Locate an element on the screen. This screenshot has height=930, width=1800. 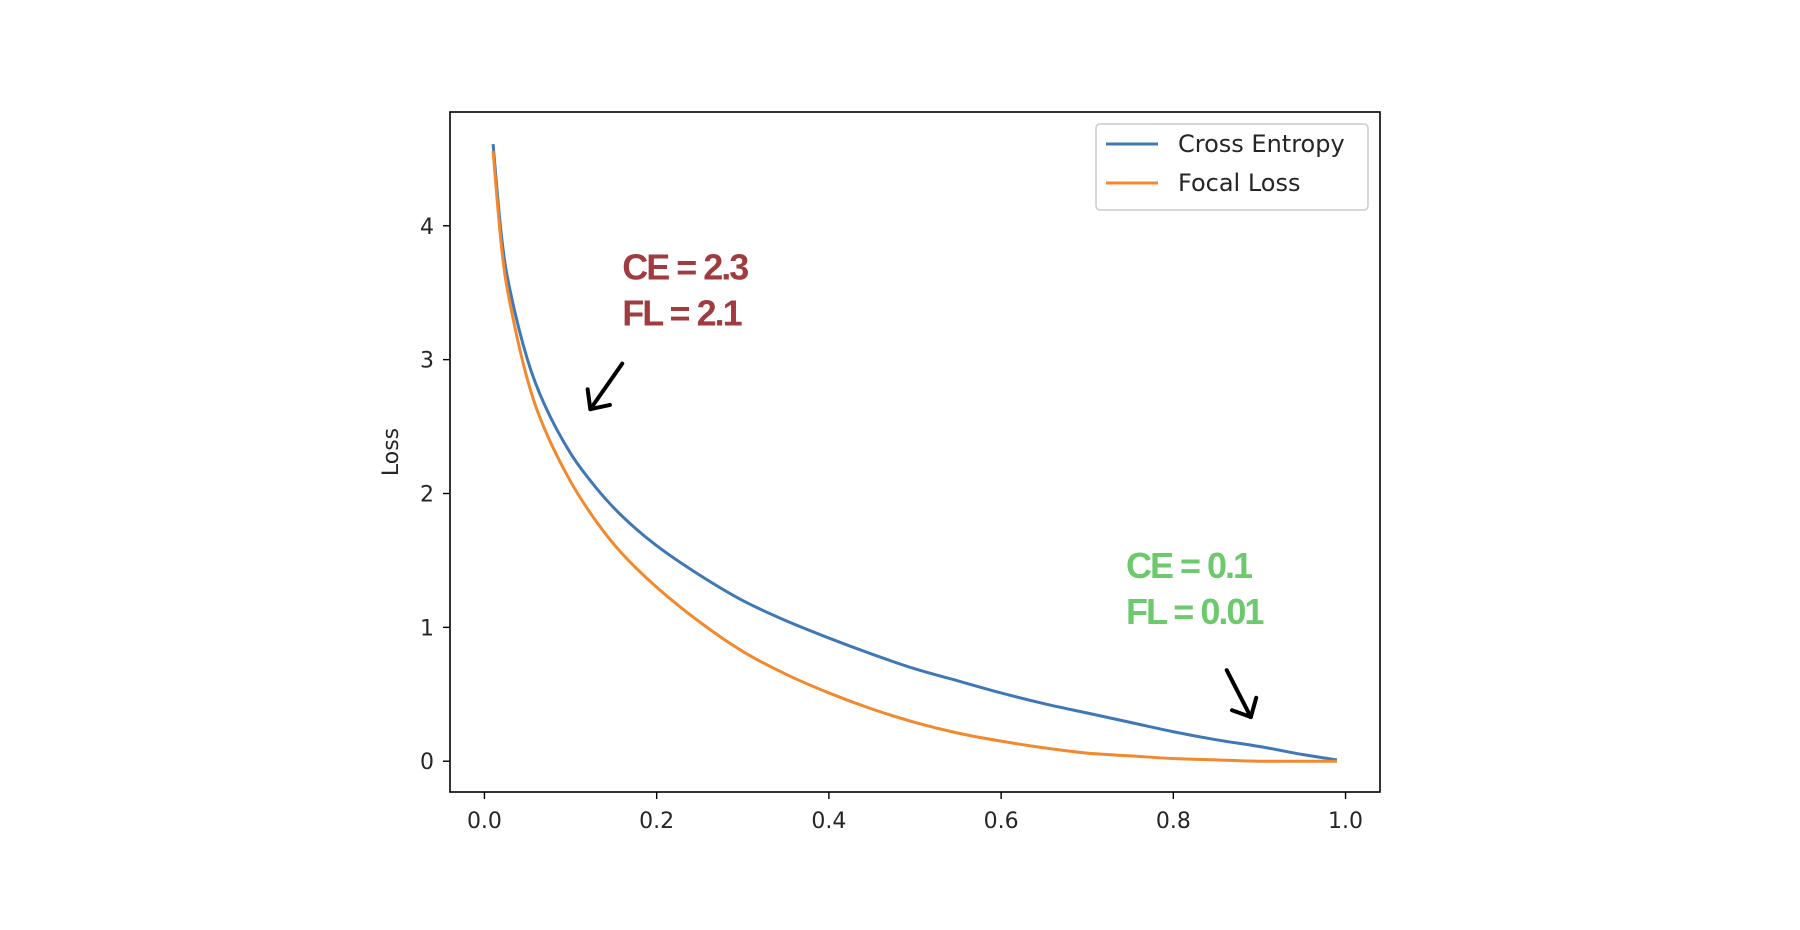
annotation-text: FL = 2.1 is located at coordinates (682, 312).